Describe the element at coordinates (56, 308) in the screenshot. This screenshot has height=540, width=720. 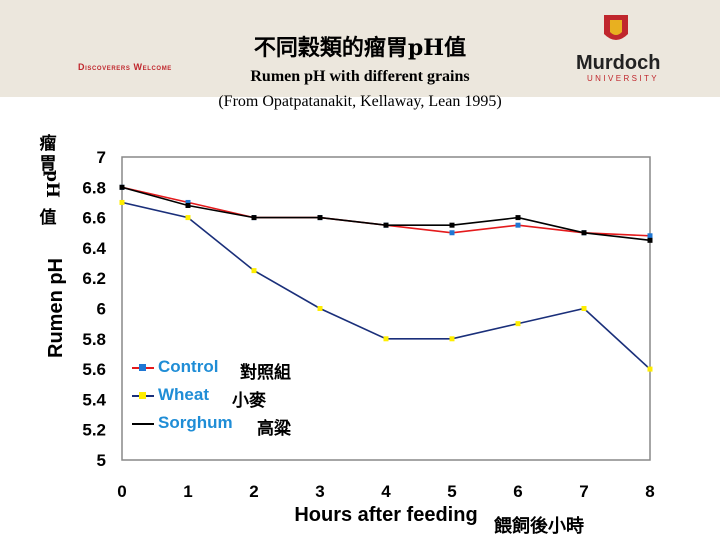
I see `y-axis-title: Rumen pH` at that location.